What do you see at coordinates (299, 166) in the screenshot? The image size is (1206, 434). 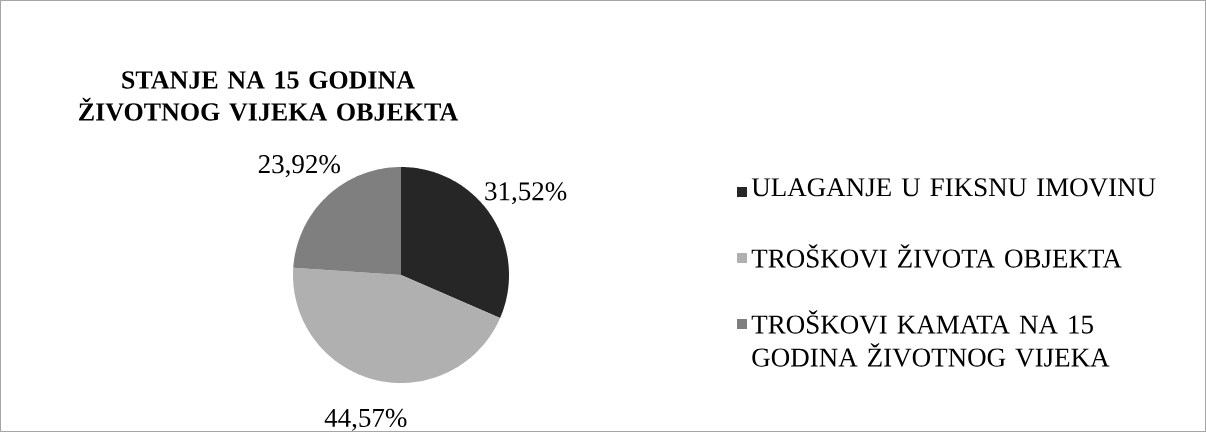 I see `data-label: 23,92%` at bounding box center [299, 166].